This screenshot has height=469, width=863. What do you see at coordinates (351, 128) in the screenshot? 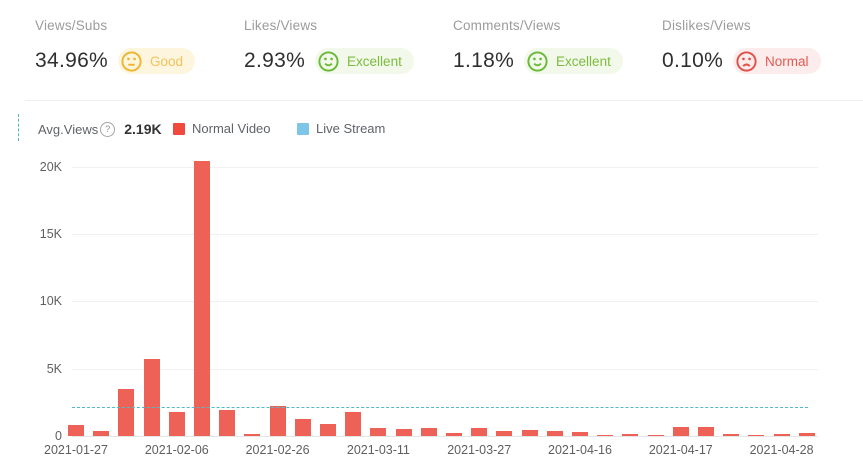
I see `legend-label: Live Stream` at bounding box center [351, 128].